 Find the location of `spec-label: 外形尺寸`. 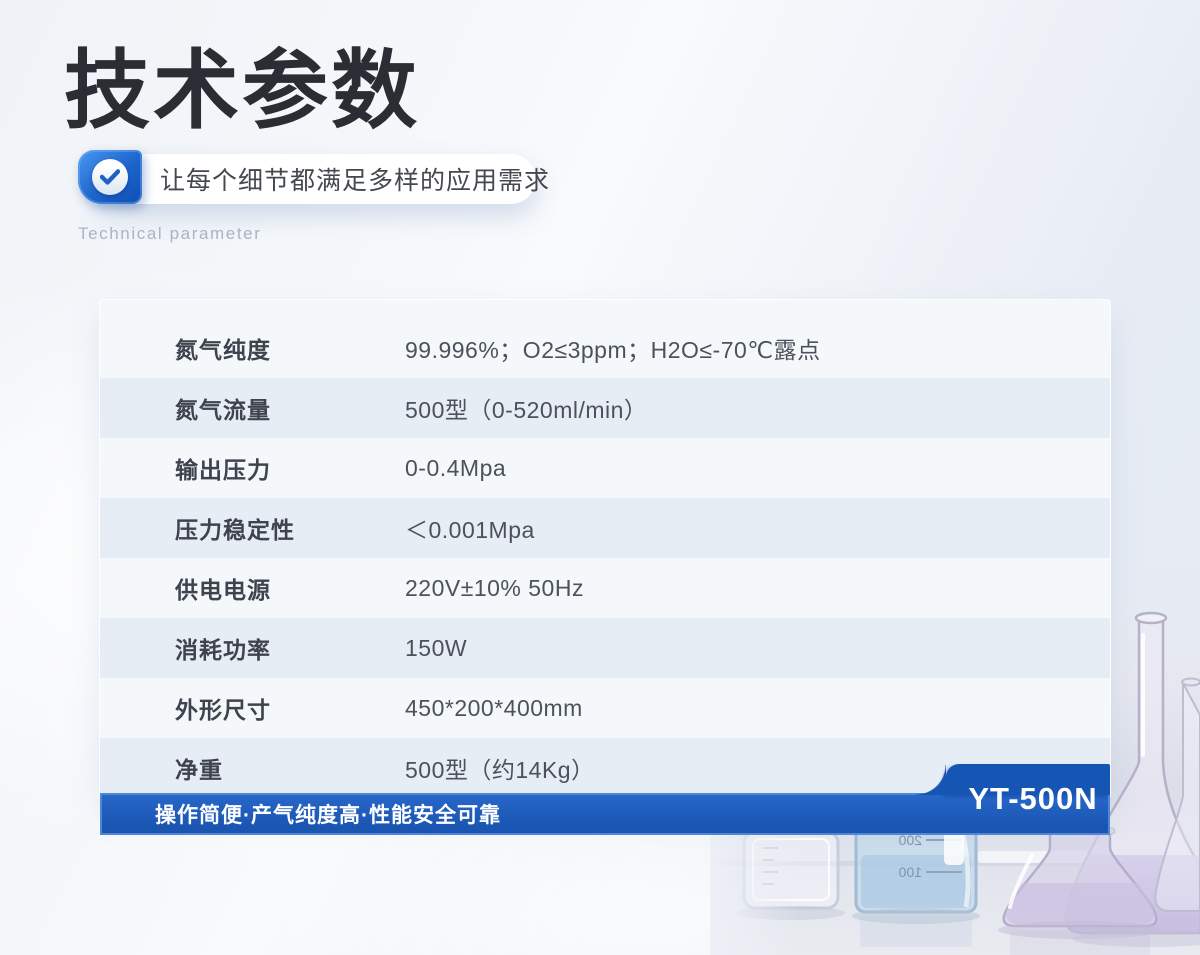

spec-label: 外形尺寸 is located at coordinates (223, 710).